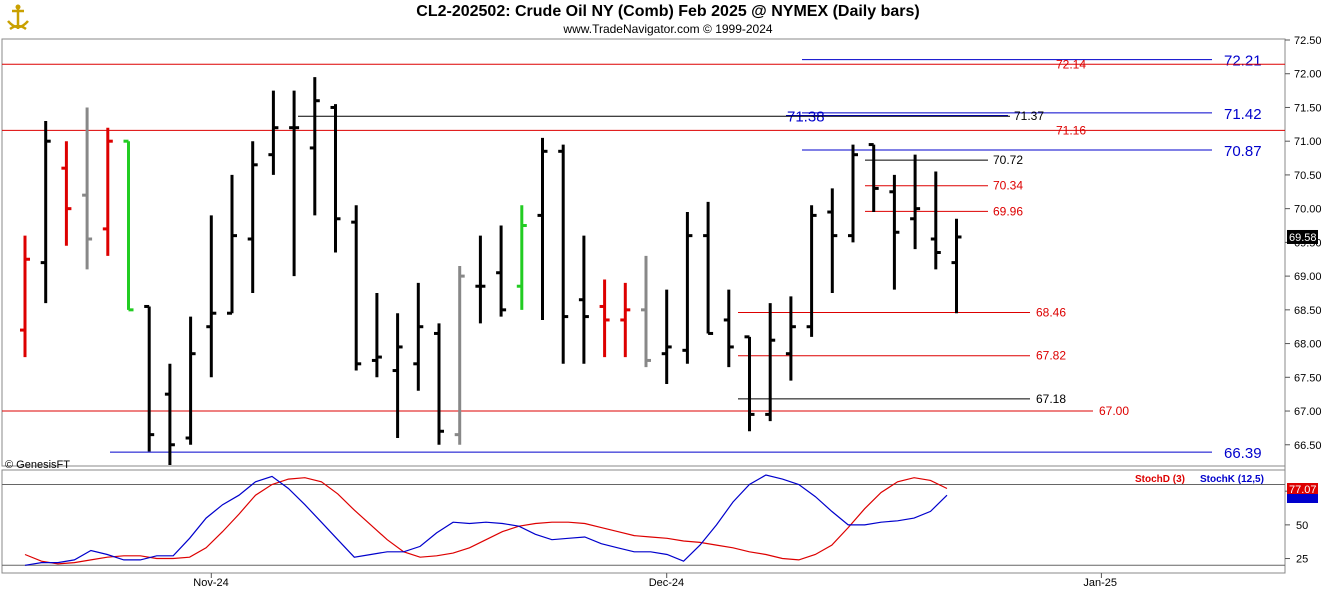 This screenshot has height=591, width=1336. I want to click on price-tick-label: 68.00, so click(1308, 345).